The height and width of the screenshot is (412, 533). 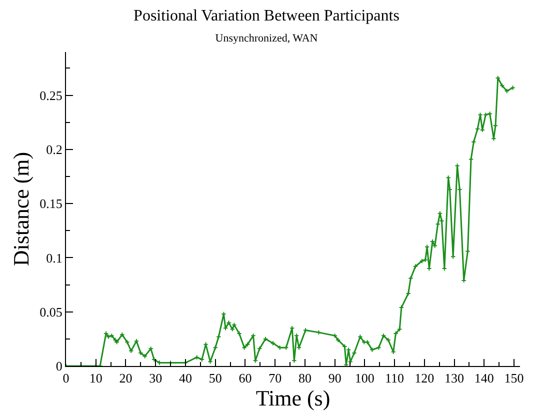 What do you see at coordinates (215, 378) in the screenshot?
I see `x-tick-label: 50` at bounding box center [215, 378].